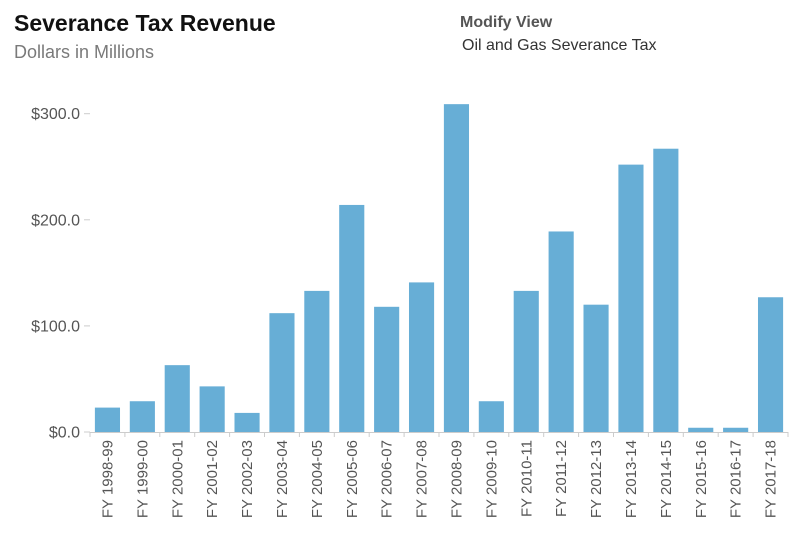  What do you see at coordinates (666, 479) in the screenshot?
I see `x-tick-label: FY 2014-15` at bounding box center [666, 479].